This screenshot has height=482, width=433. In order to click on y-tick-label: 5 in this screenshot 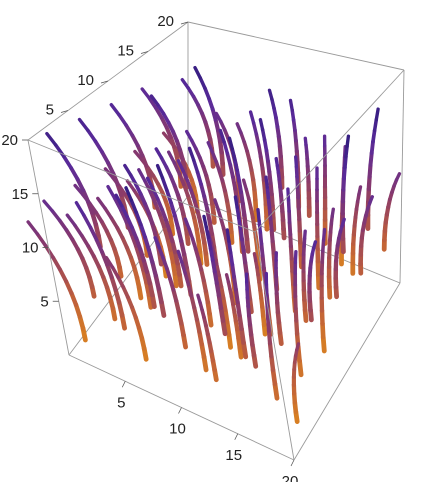, I will do `click(50, 110)`.